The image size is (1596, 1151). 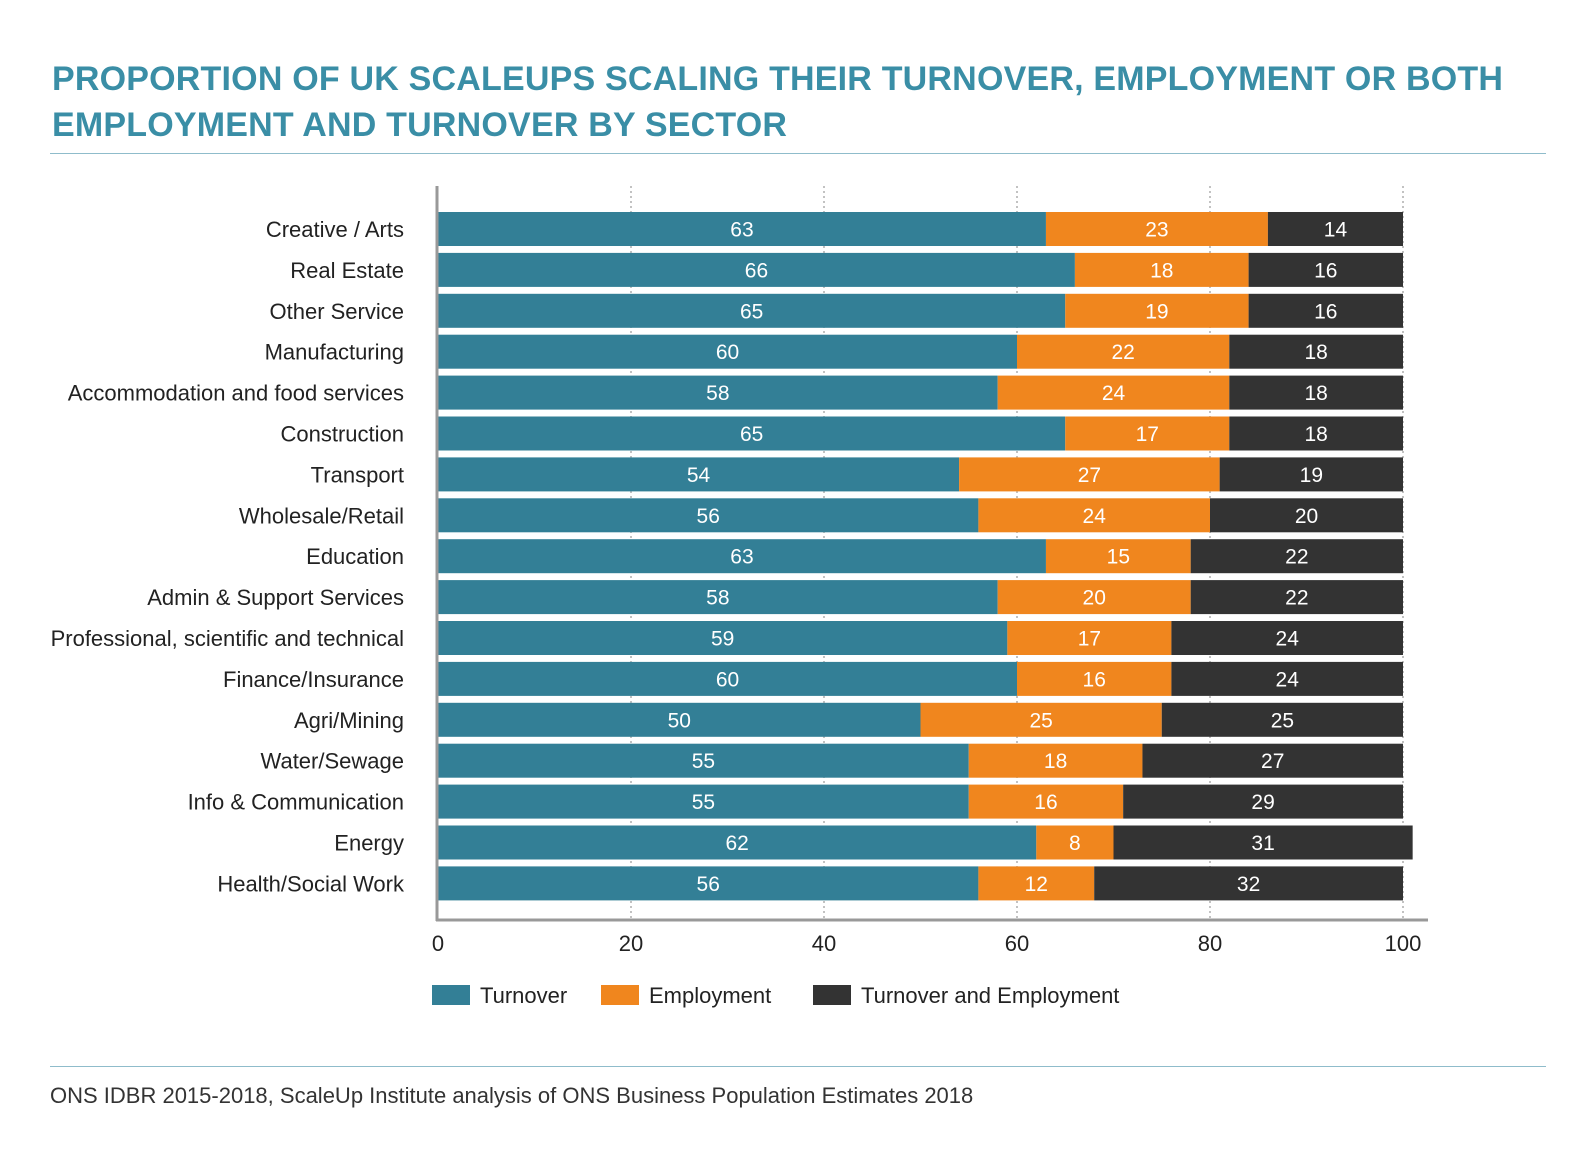 I want to click on category-label: Construction, so click(x=342, y=434).